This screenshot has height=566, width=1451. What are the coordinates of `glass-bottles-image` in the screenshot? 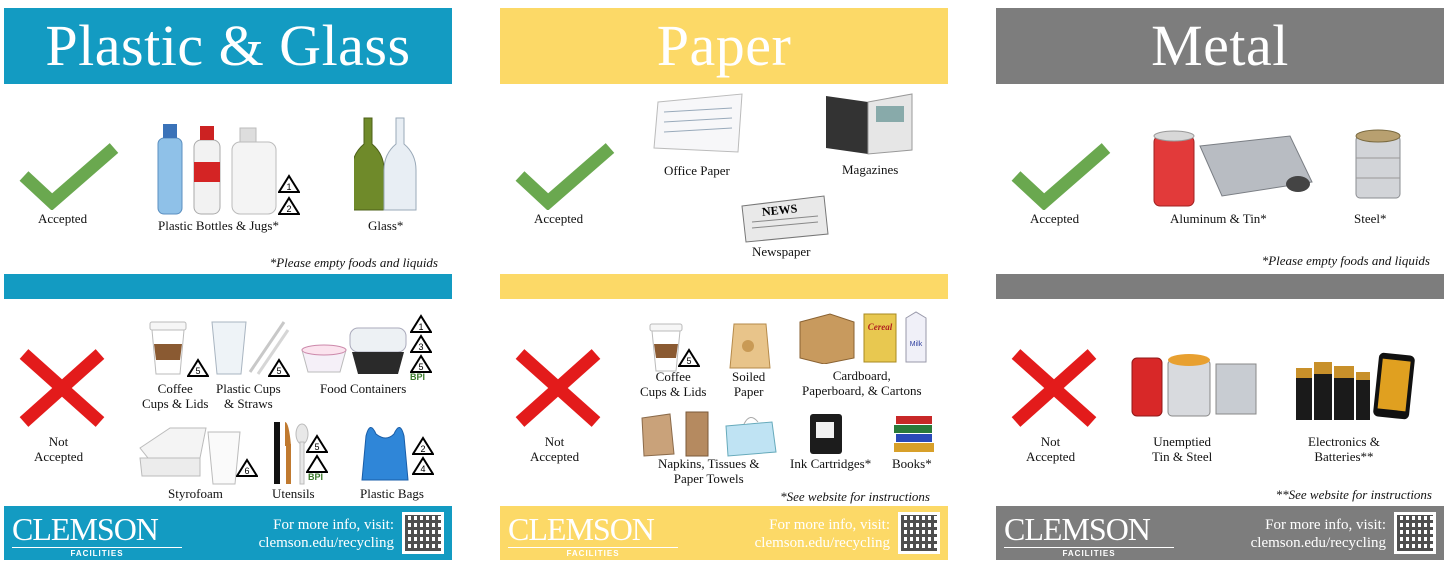 It's located at (385, 164).